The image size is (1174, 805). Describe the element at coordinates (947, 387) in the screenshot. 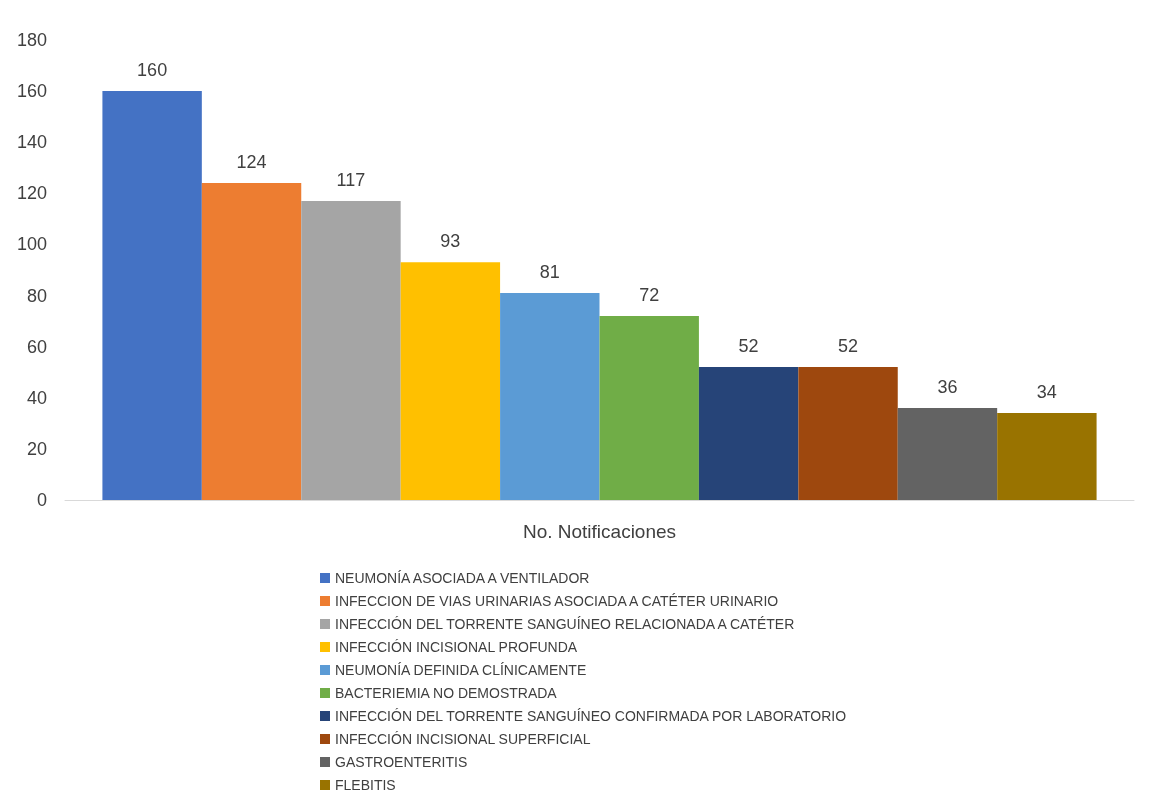

I see `data-label: 36` at that location.